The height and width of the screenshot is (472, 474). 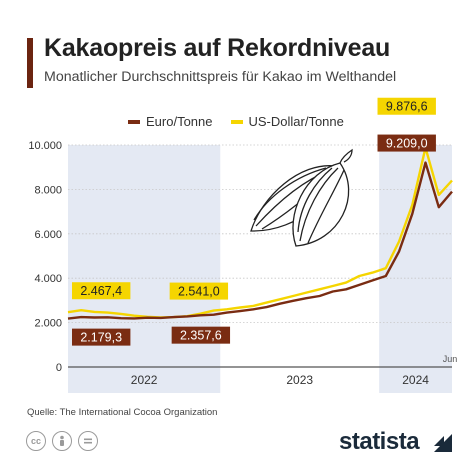 What do you see at coordinates (296, 121) in the screenshot?
I see `legend-label-usd: US-Dollar/Tonne` at bounding box center [296, 121].